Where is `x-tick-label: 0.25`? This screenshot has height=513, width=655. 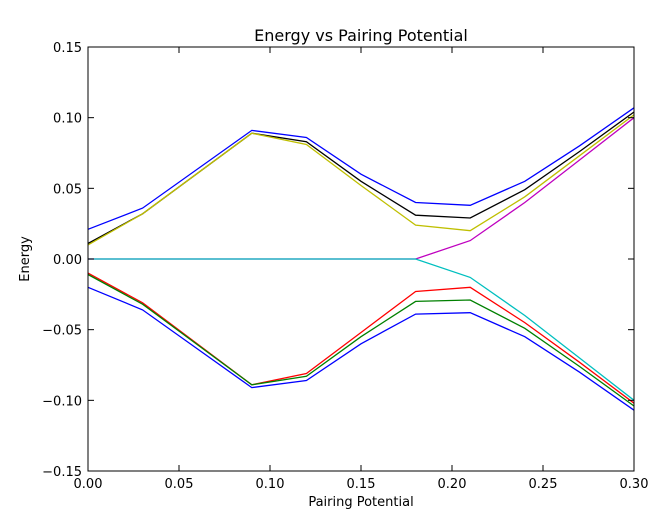
x-tick-label: 0.25 is located at coordinates (543, 484).